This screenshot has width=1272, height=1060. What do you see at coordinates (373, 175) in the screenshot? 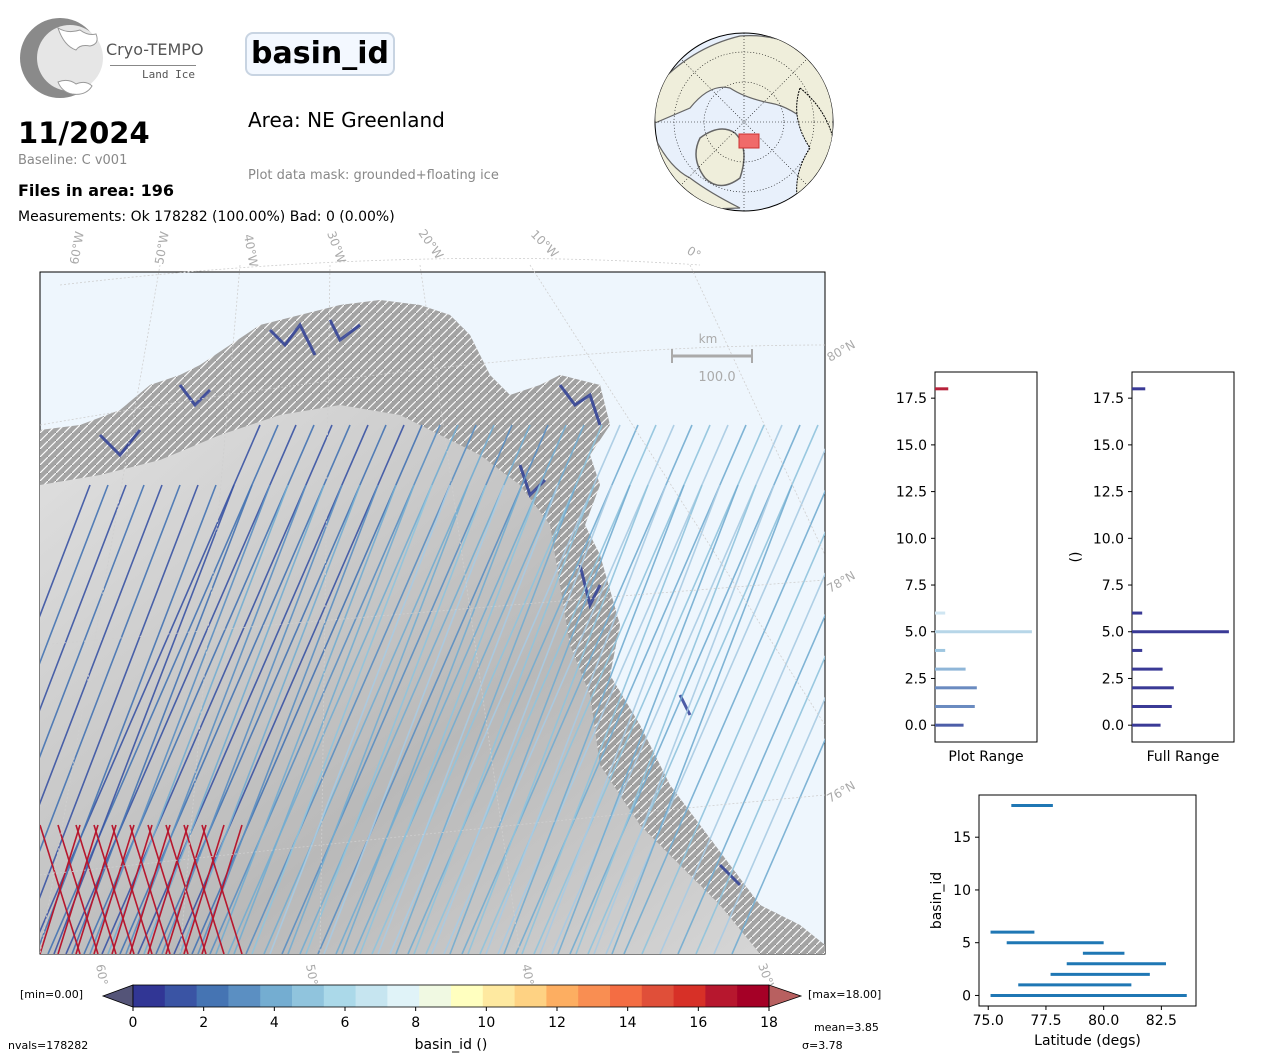
I see `mask-label: Plot data mask: grounded+floating ice` at bounding box center [373, 175].